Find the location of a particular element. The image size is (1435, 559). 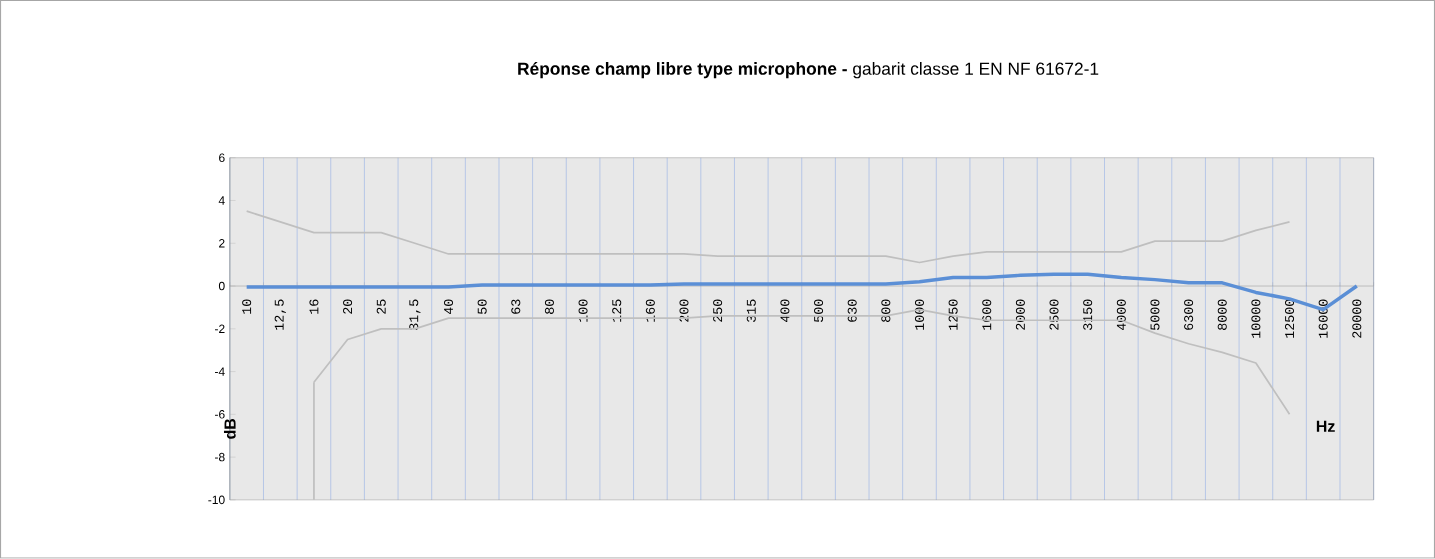

x-tick-label: 1250 is located at coordinates (953, 314).